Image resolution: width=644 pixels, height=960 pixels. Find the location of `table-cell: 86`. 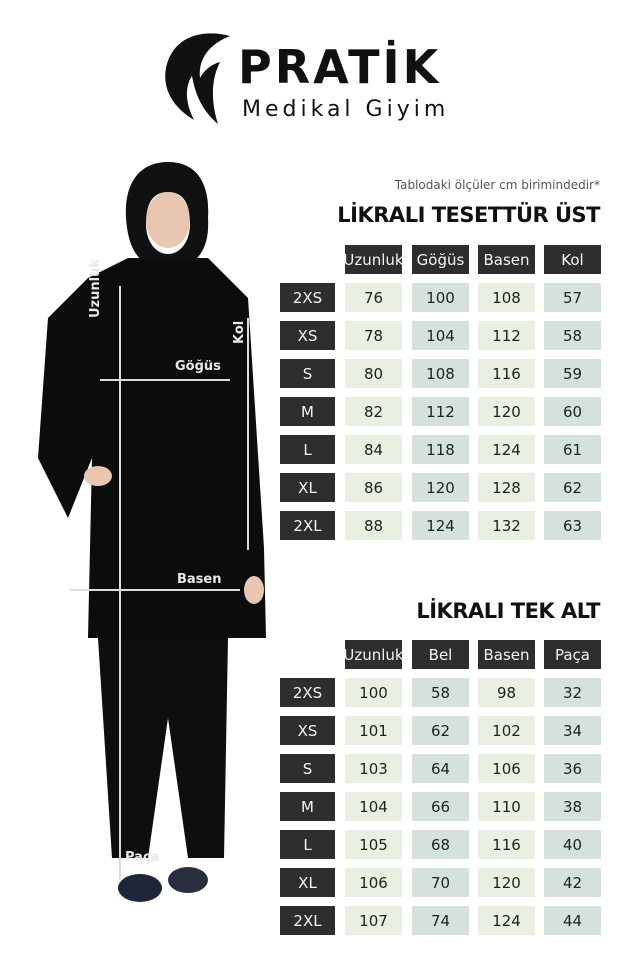

table-cell: 86 is located at coordinates (373, 487).